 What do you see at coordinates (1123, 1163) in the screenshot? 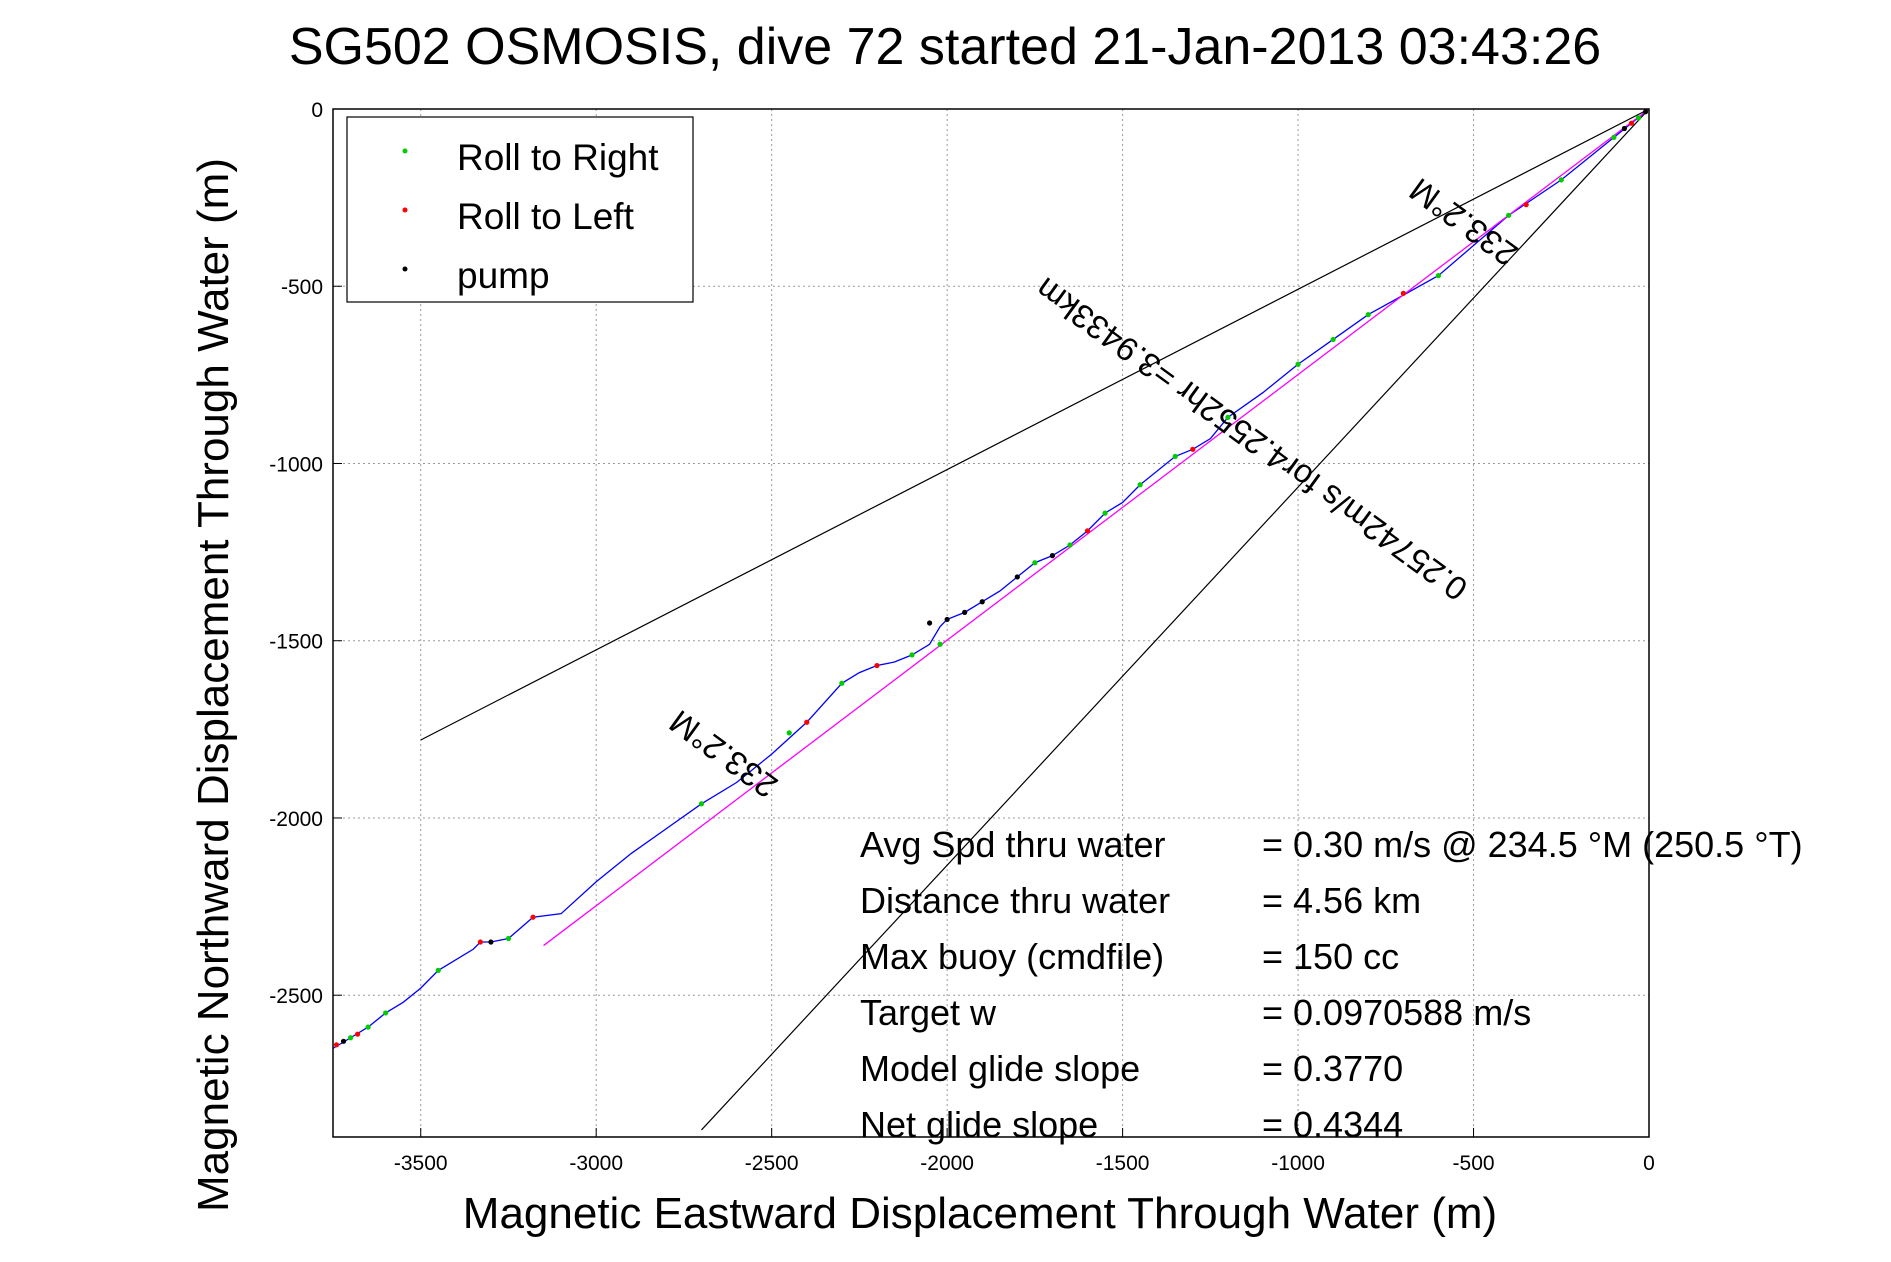
I see `x-tick-label: -1500` at bounding box center [1123, 1163].